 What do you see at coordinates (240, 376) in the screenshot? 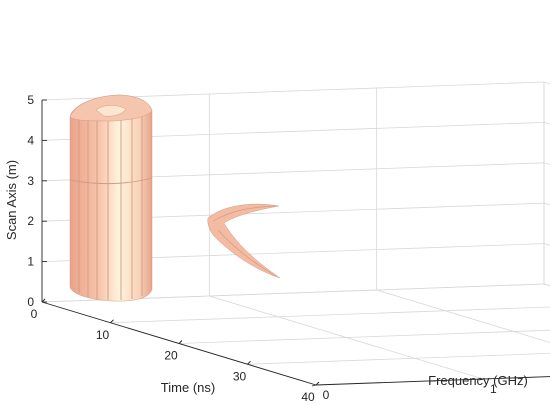
I see `x-tick-label: 30` at bounding box center [240, 376].